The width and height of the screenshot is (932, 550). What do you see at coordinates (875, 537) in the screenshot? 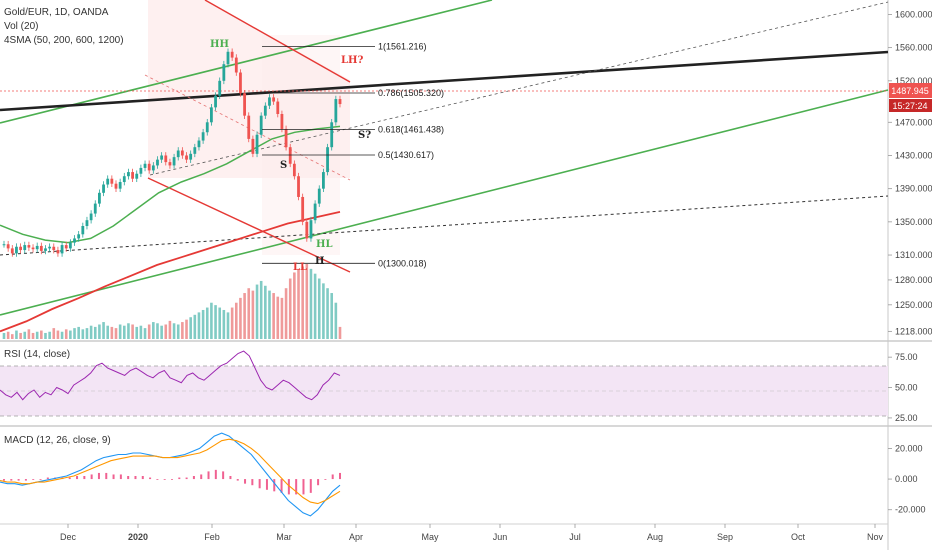
I see `x-axis-label: Nov` at bounding box center [875, 537].